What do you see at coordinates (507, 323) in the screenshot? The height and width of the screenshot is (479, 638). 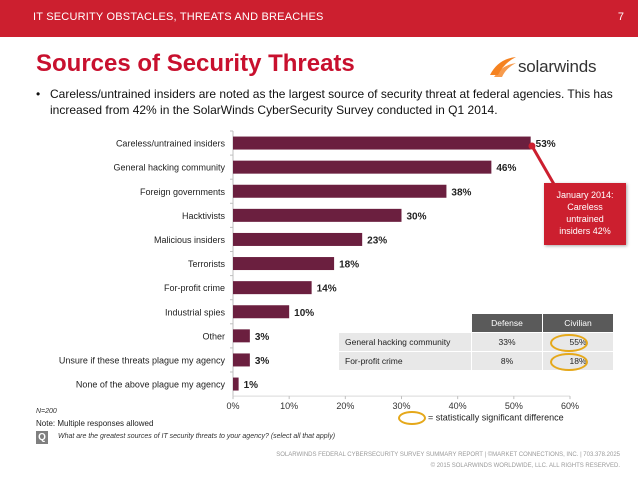 I see `table-header-cell: Defense` at bounding box center [507, 323].